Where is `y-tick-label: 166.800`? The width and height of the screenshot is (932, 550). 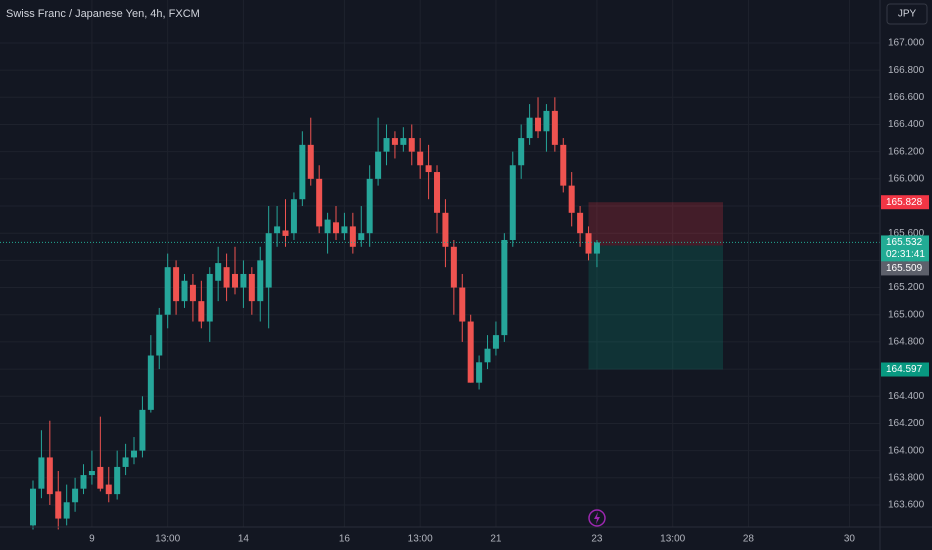 y-tick-label: 166.800 is located at coordinates (906, 70).